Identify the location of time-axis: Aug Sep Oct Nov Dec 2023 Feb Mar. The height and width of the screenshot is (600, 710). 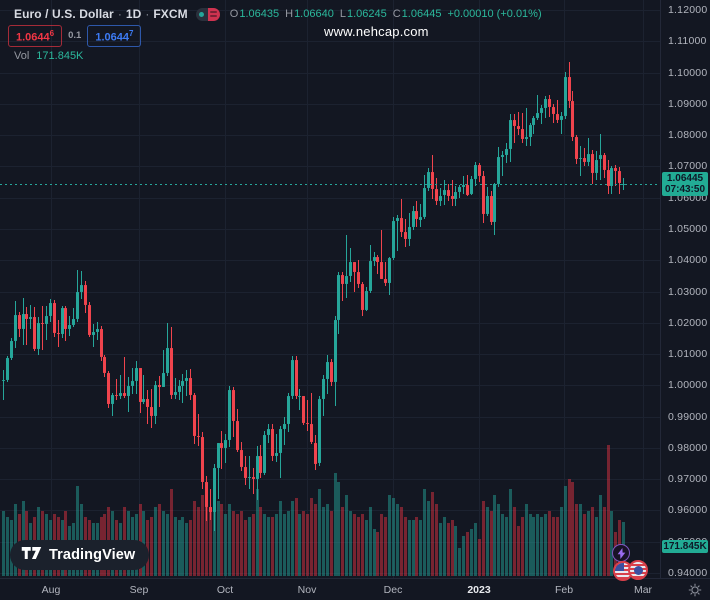
(355, 589).